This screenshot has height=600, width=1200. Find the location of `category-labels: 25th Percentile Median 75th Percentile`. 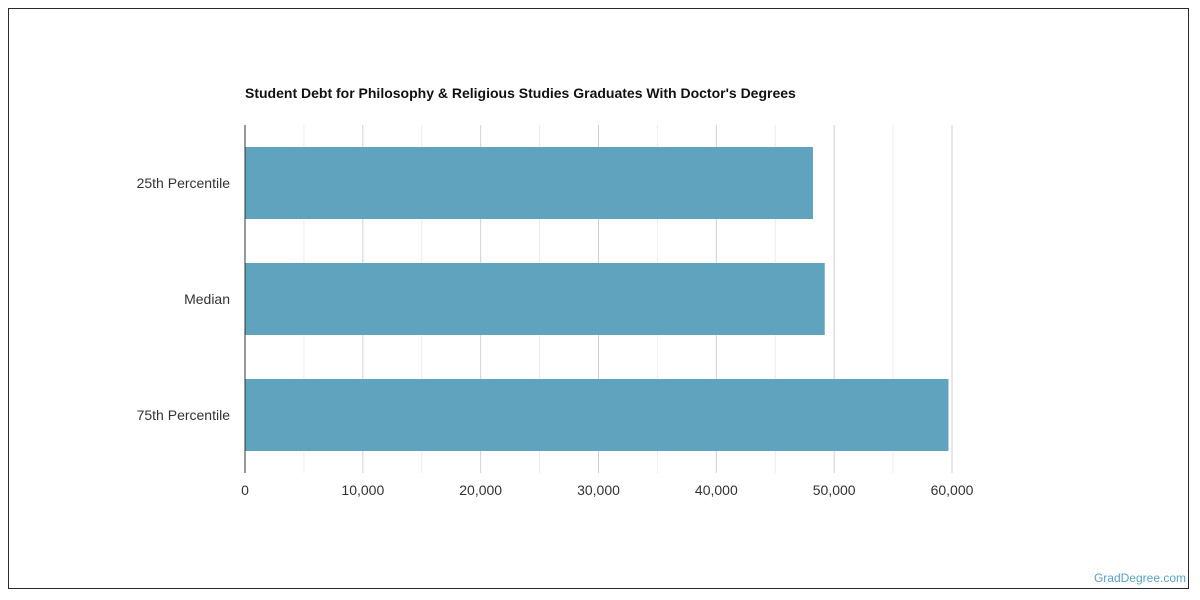

category-labels: 25th Percentile Median 75th Percentile is located at coordinates (184, 299).